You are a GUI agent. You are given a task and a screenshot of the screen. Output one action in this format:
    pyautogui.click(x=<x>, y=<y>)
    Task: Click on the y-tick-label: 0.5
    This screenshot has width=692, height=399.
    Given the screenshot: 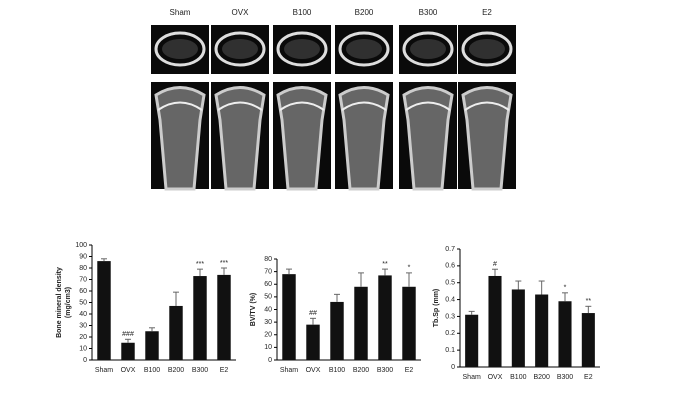 What is the action you would take?
    pyautogui.click(x=450, y=283)
    